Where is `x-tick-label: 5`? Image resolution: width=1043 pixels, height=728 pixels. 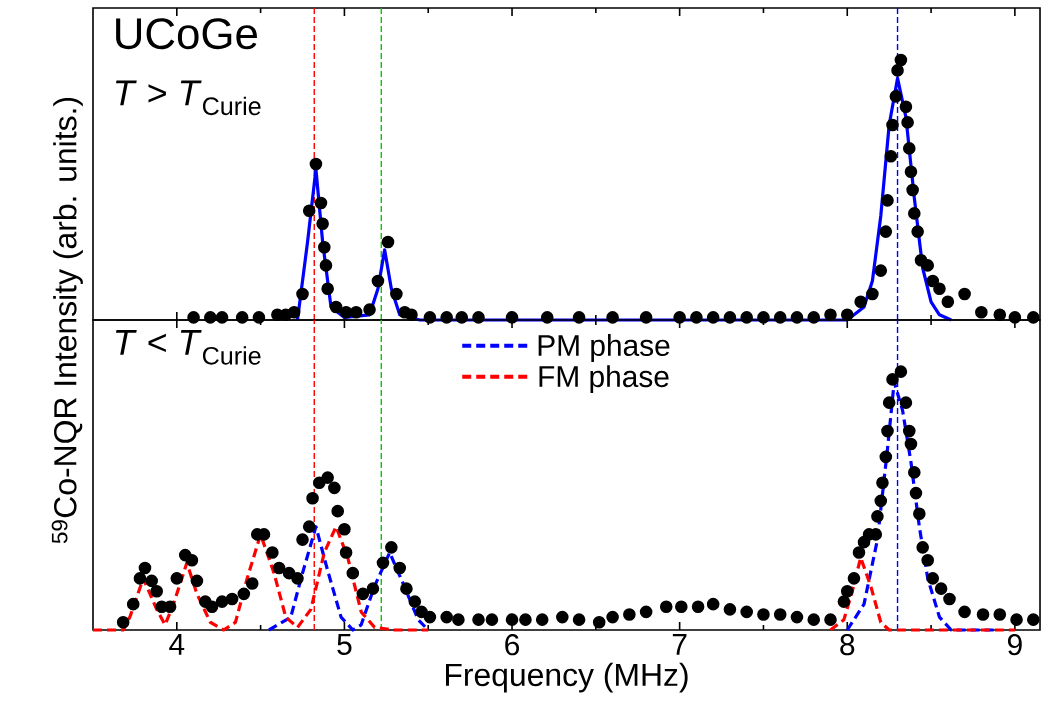 x-tick-label: 5 is located at coordinates (344, 644).